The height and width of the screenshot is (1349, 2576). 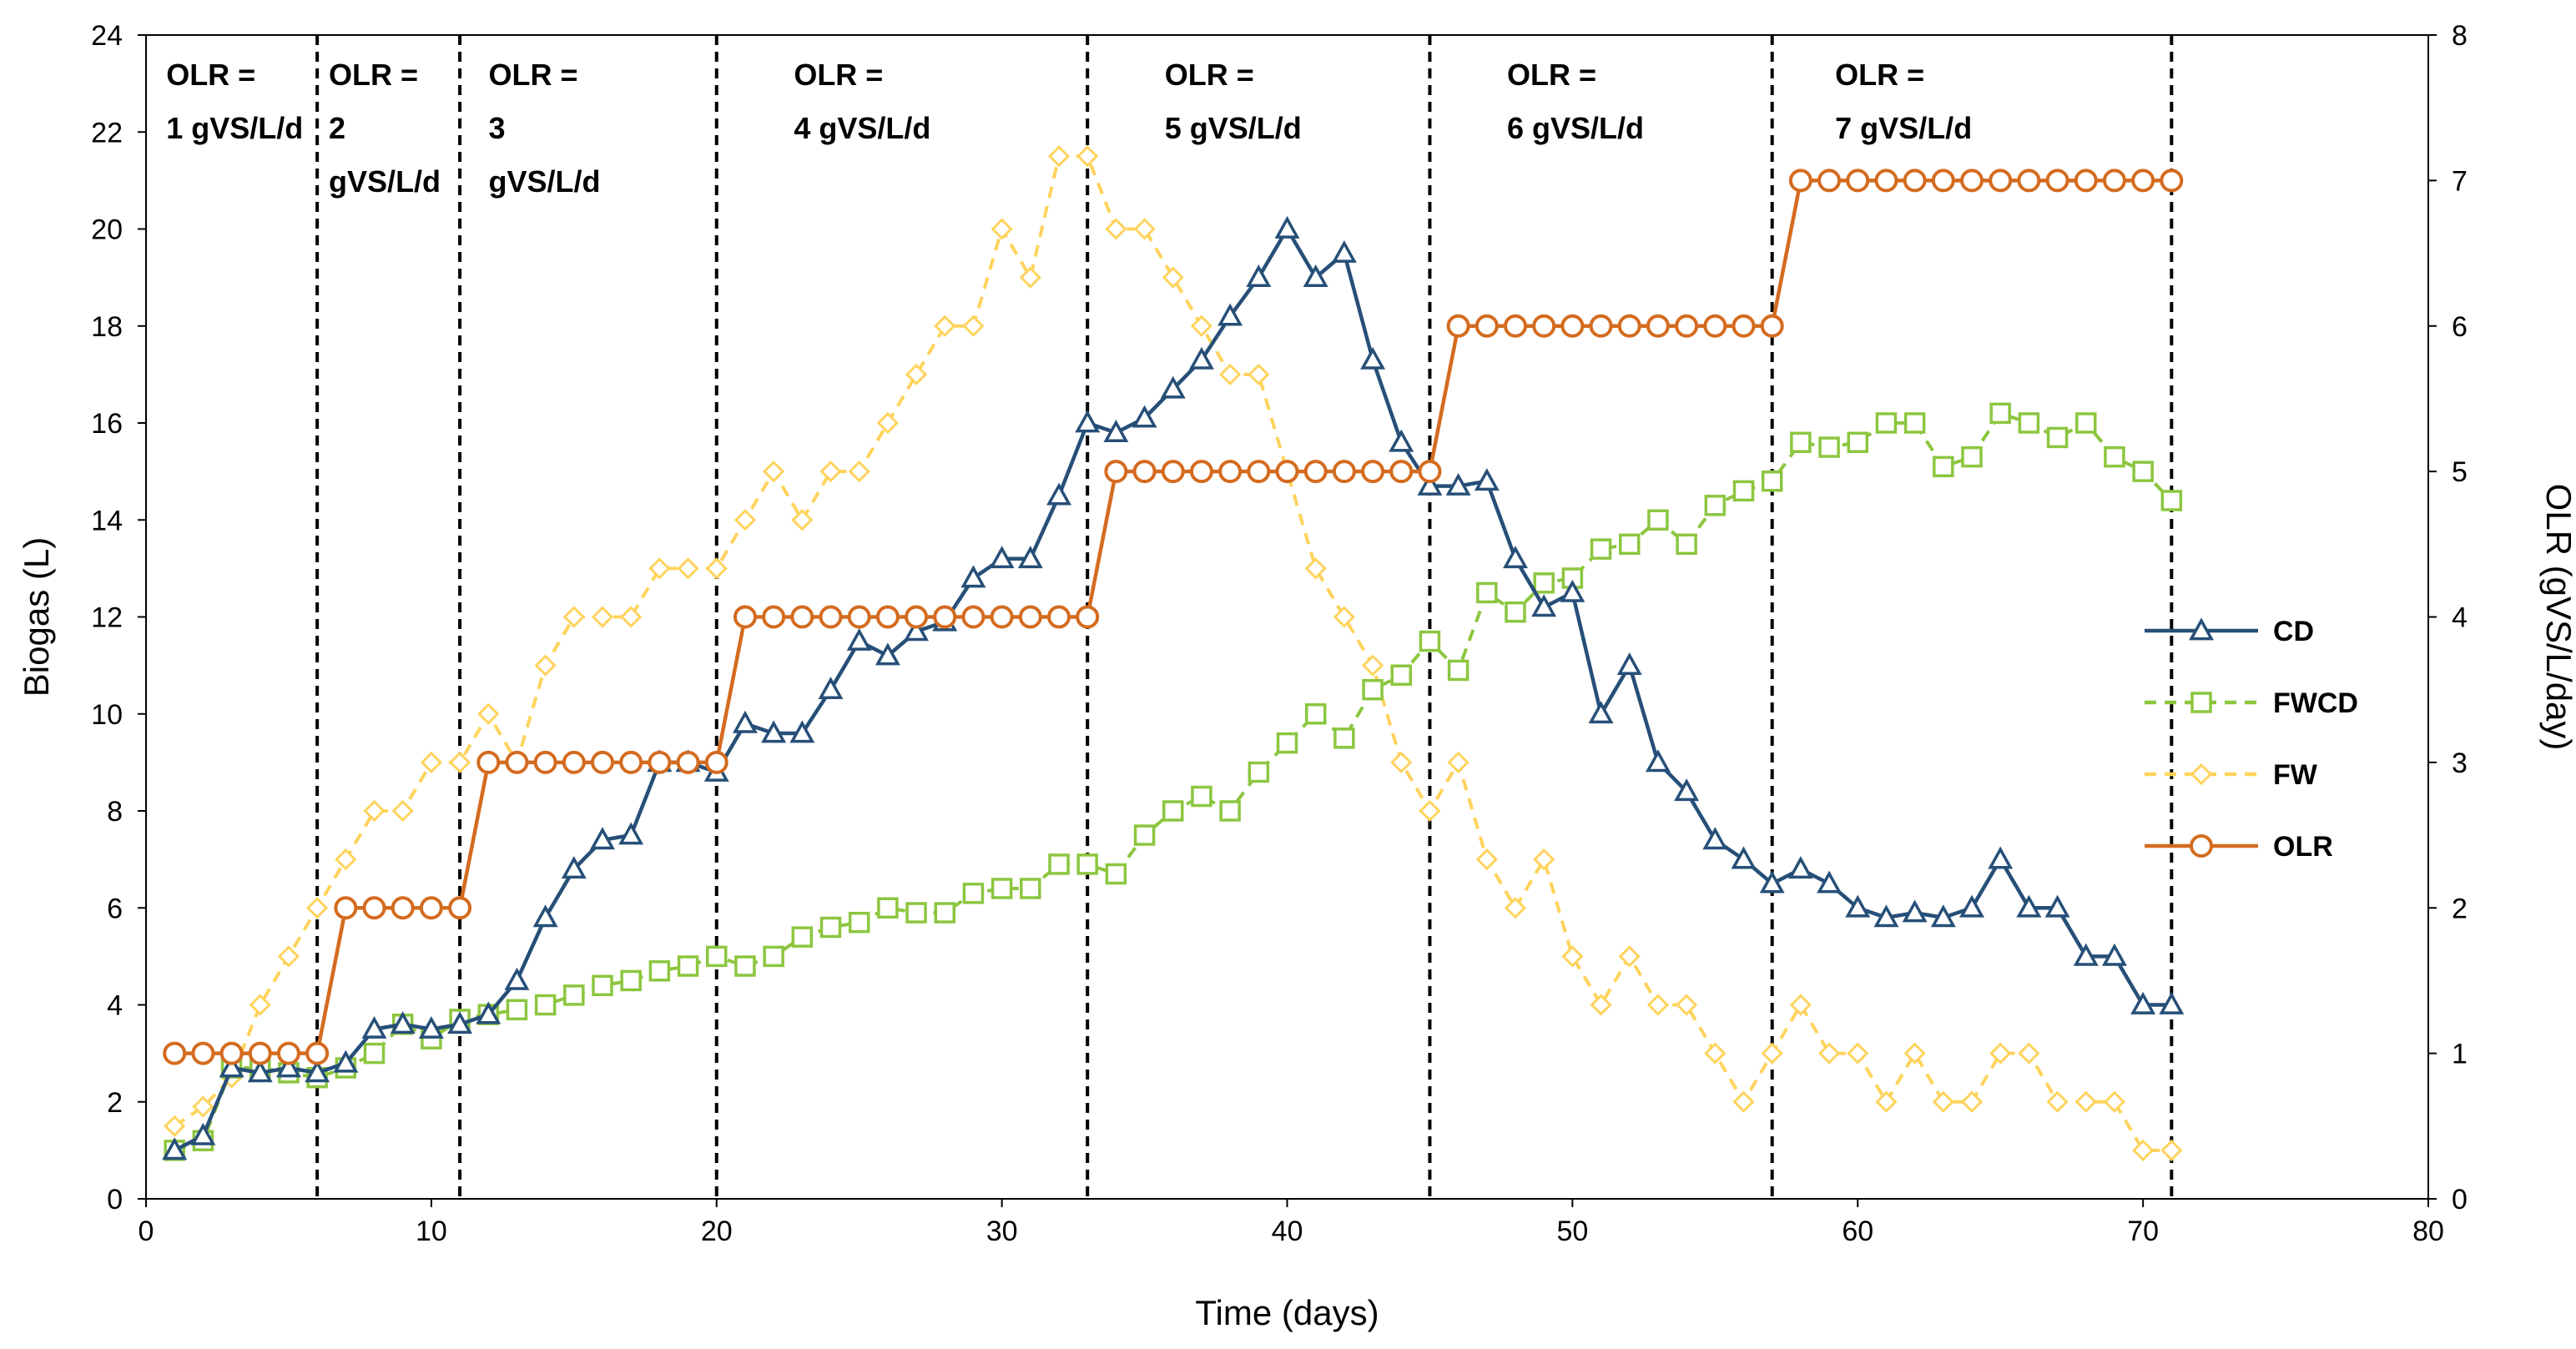 What do you see at coordinates (1879, 75) in the screenshot?
I see `phase-label-line: OLR =` at bounding box center [1879, 75].